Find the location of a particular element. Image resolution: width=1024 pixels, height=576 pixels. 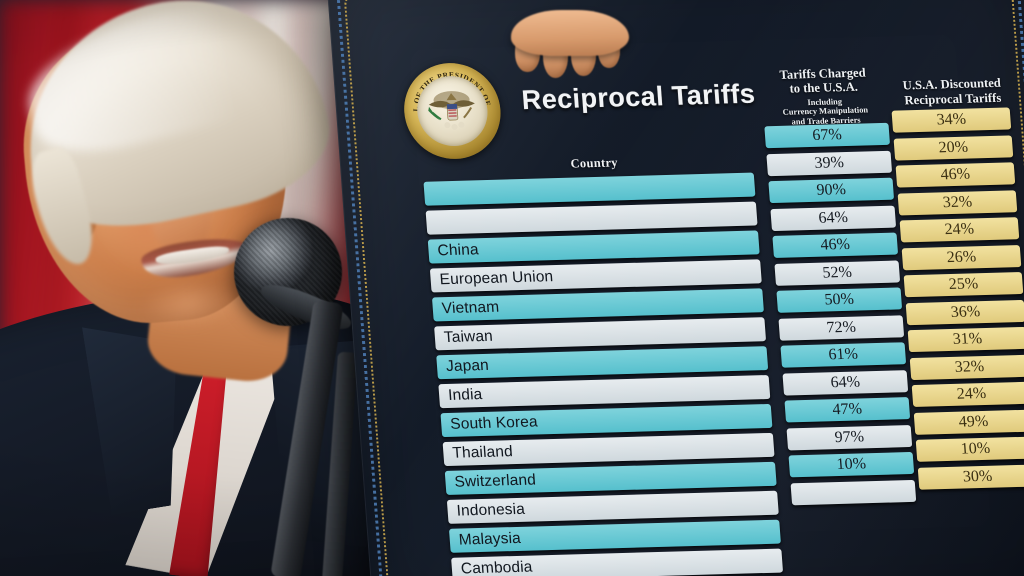

charged-tariff-value: 90% is located at coordinates (831, 190).